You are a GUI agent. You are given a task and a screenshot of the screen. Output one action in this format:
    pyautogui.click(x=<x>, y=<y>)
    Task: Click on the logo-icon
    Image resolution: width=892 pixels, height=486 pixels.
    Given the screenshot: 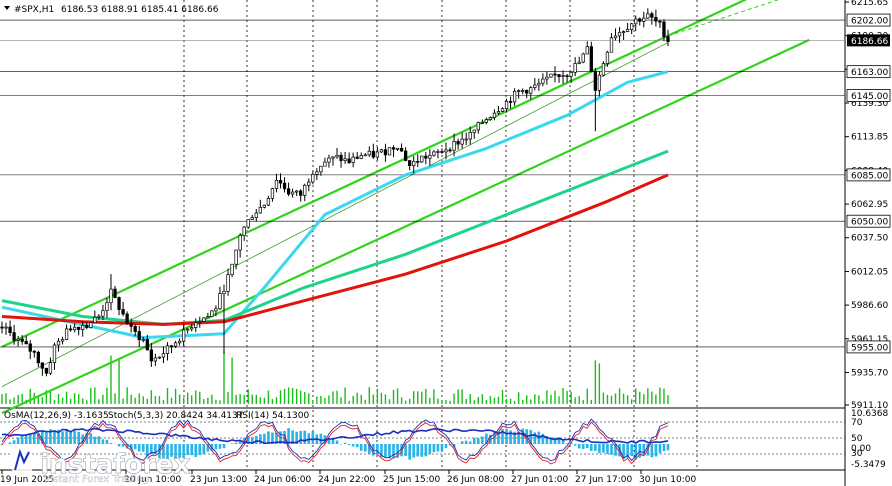 What is the action you would take?
    pyautogui.click(x=22, y=462)
    